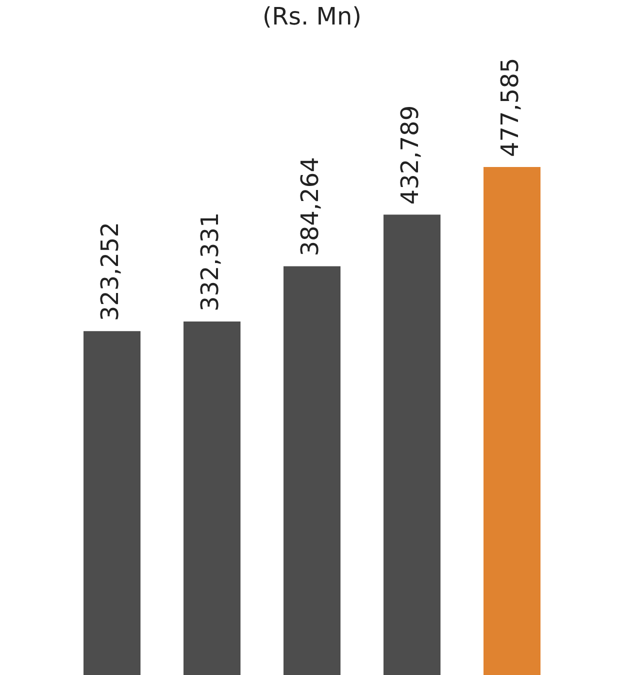  What do you see at coordinates (312, 16) in the screenshot?
I see `chart-title: (Rs. Mn)` at bounding box center [312, 16].